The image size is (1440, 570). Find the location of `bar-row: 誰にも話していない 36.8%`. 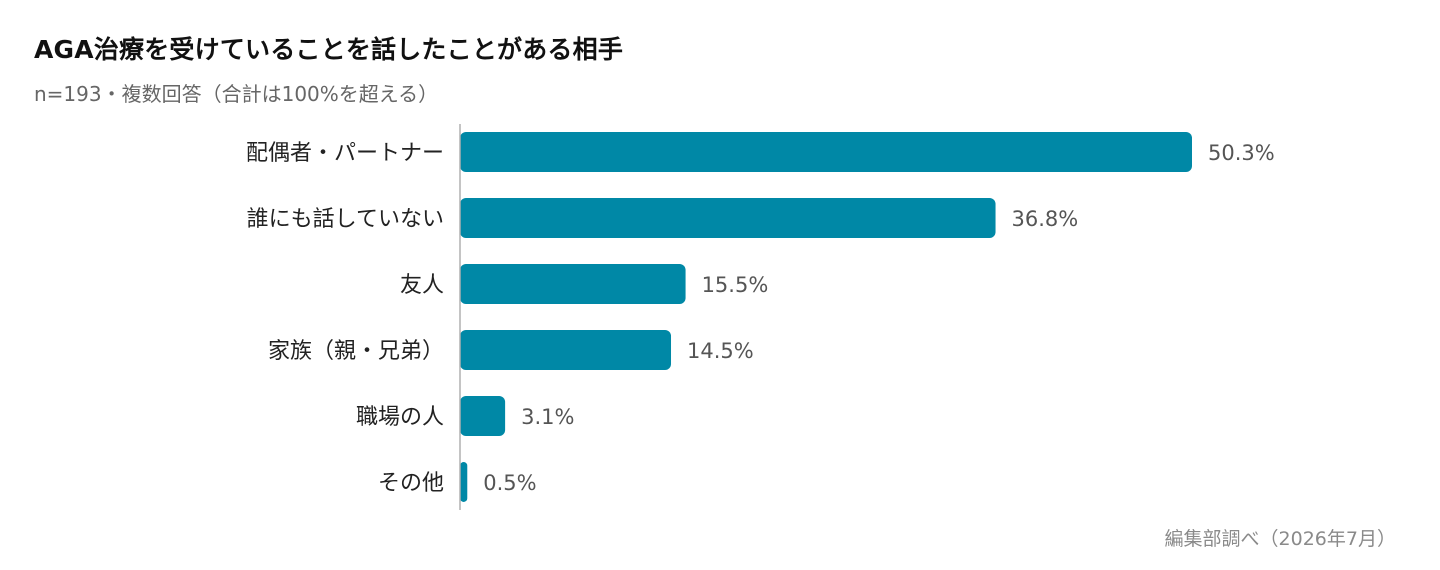

bar-row: 誰にも話していない 36.8% is located at coordinates (663, 218).